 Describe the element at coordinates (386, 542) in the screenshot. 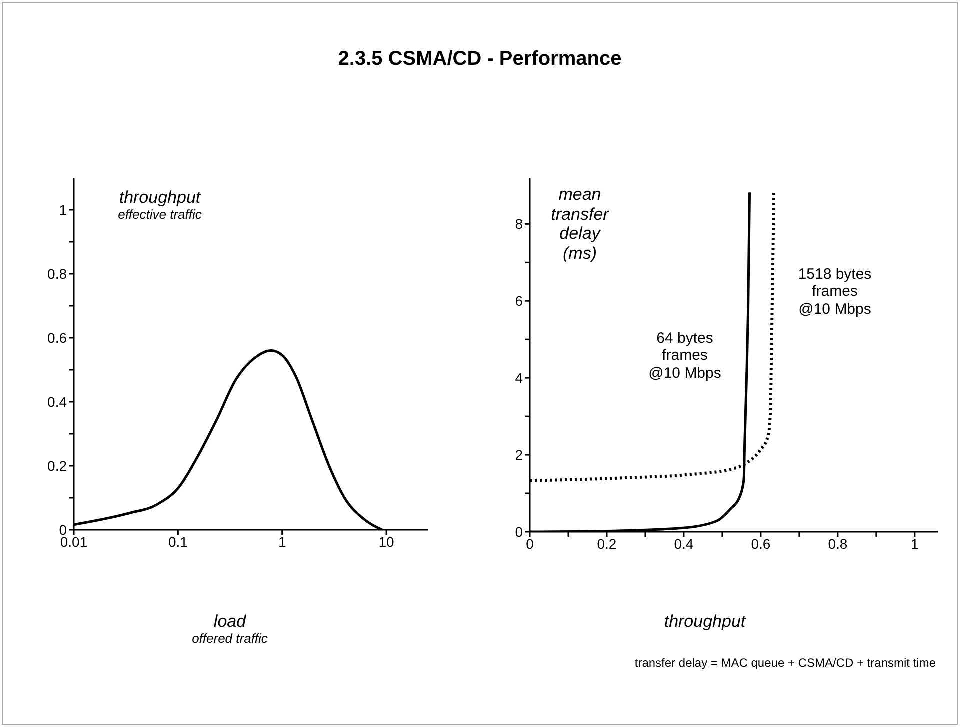

I see `x-tick-label: 10` at that location.